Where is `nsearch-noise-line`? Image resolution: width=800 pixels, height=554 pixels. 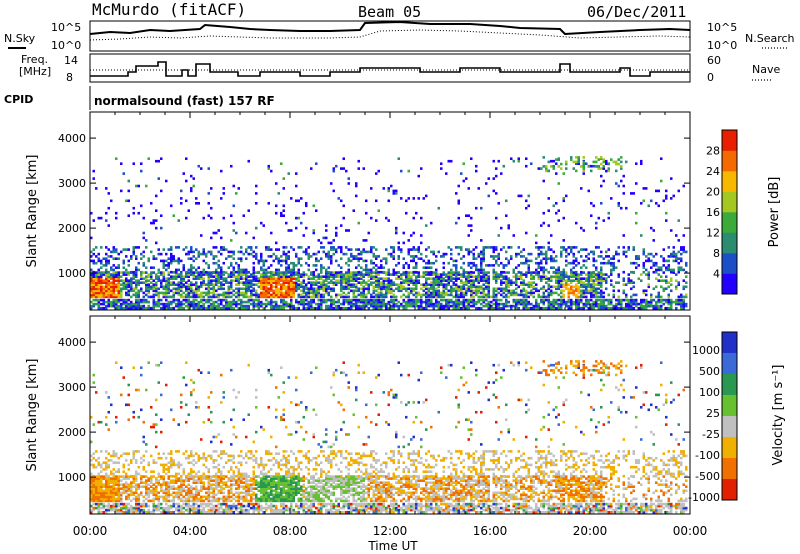 nsearch-noise-line is located at coordinates (390, 35).